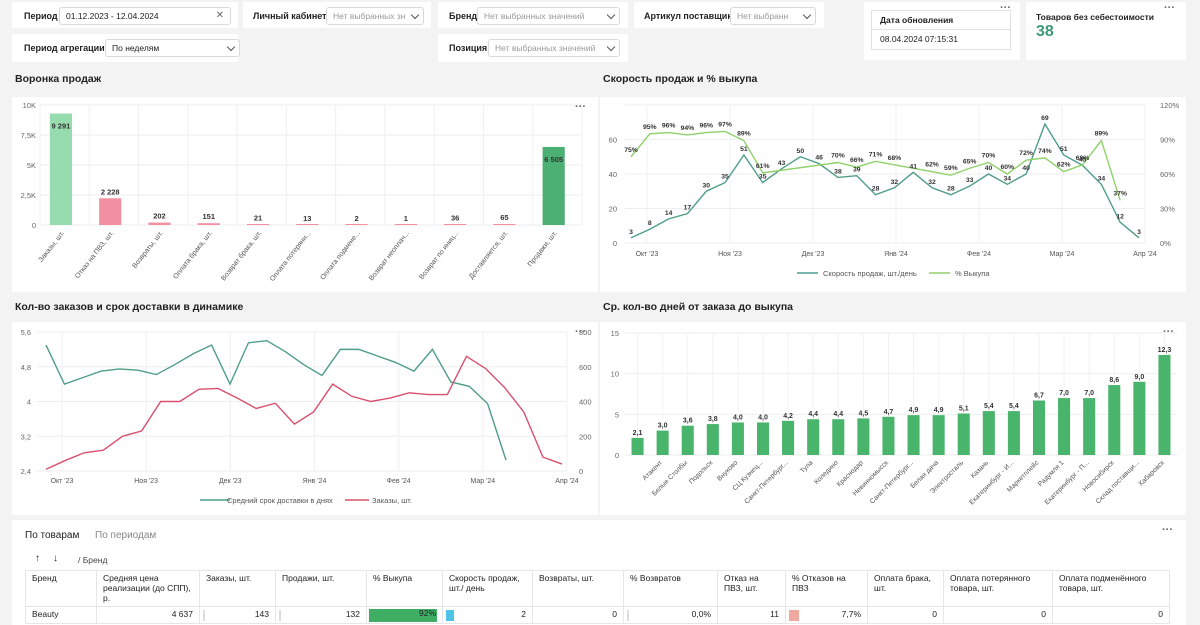 This screenshot has height=625, width=1200. I want to click on aggregation-value: По неделям, so click(136, 48).